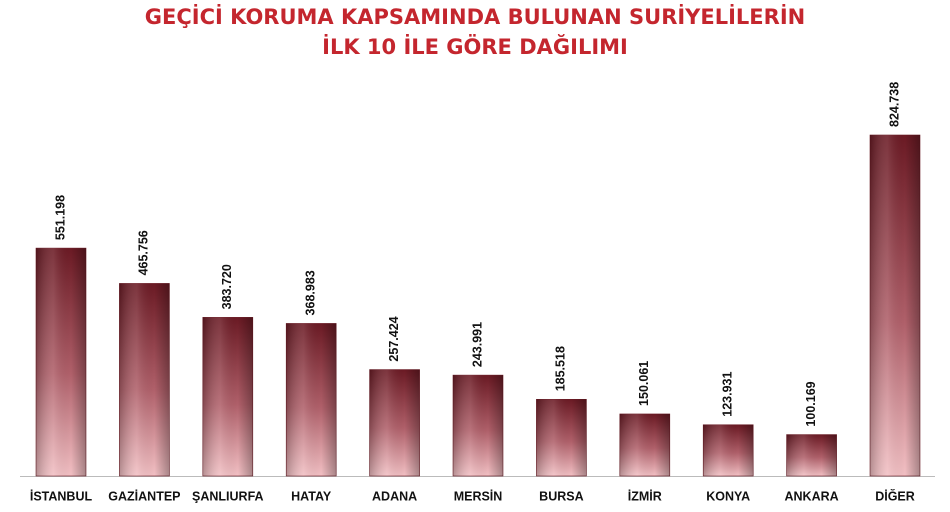  Describe the element at coordinates (227, 286) in the screenshot. I see `value-label: 383.720` at that location.